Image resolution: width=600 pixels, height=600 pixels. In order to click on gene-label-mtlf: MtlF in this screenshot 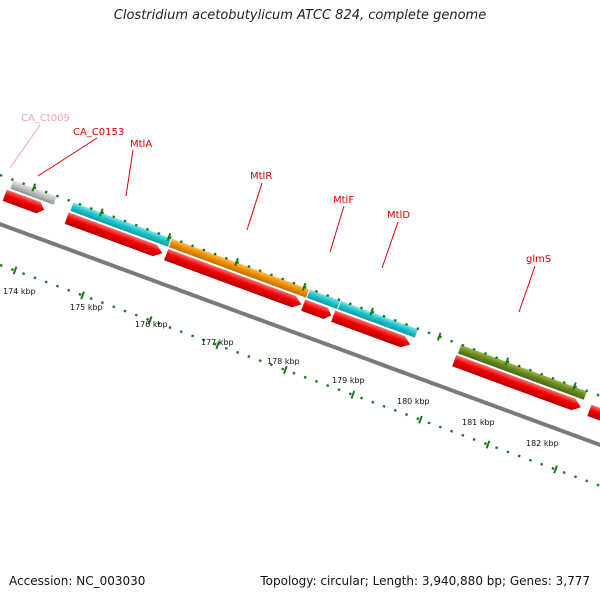, I will do `click(343, 200)`.